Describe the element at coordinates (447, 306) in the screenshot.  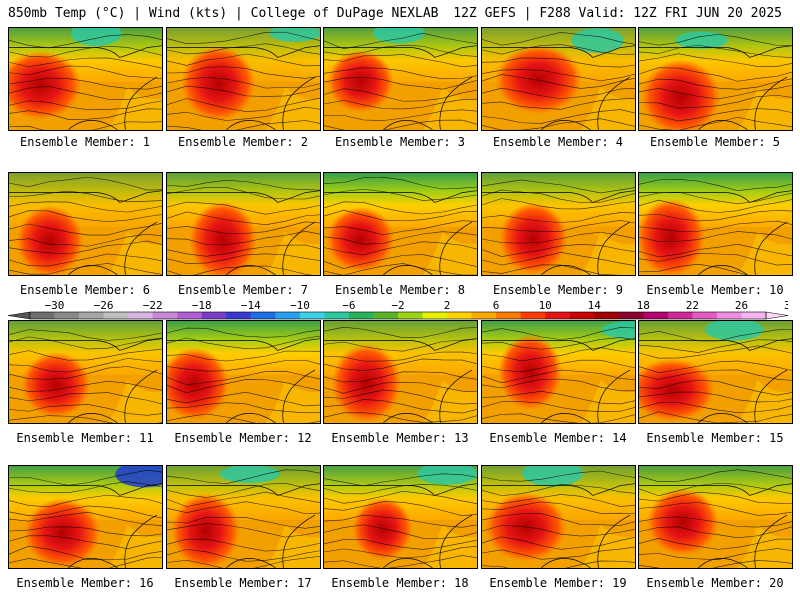
I see `colorbar-tick-label: 2` at that location.